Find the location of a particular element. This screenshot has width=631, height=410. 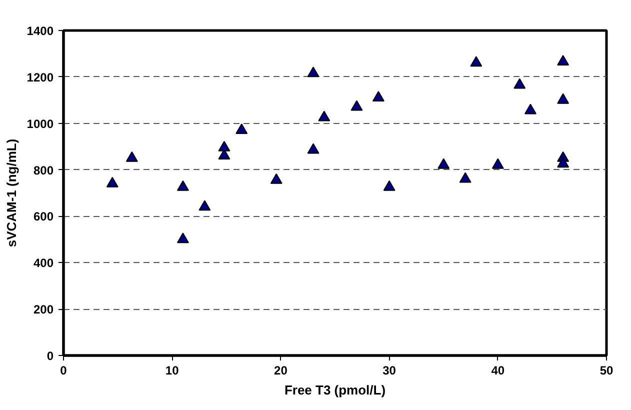

y-tick-label: 400 is located at coordinates (43, 263).